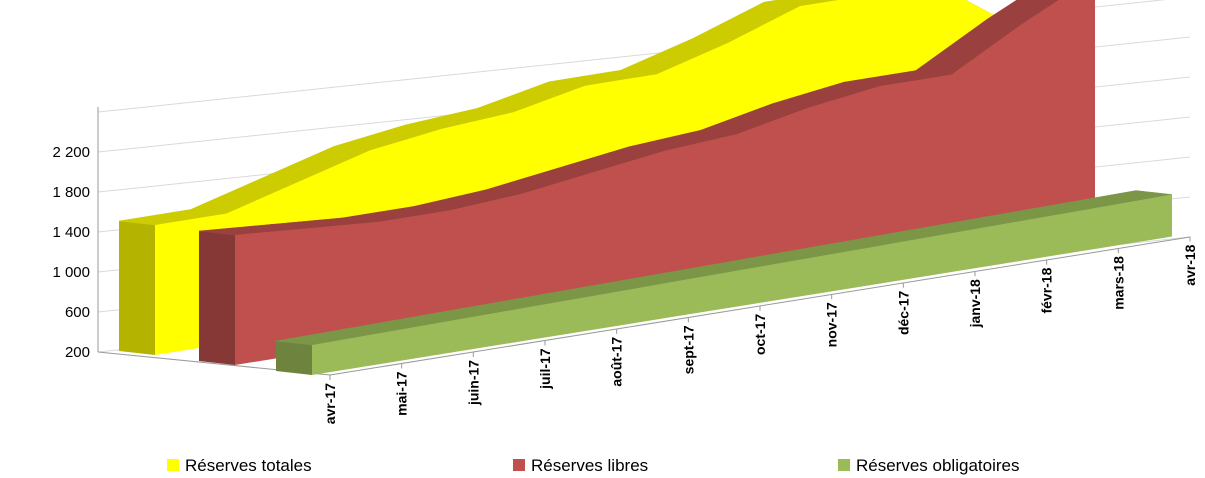 Image resolution: width=1205 pixels, height=478 pixels. I want to click on x-tick-label: août-17, so click(617, 362).